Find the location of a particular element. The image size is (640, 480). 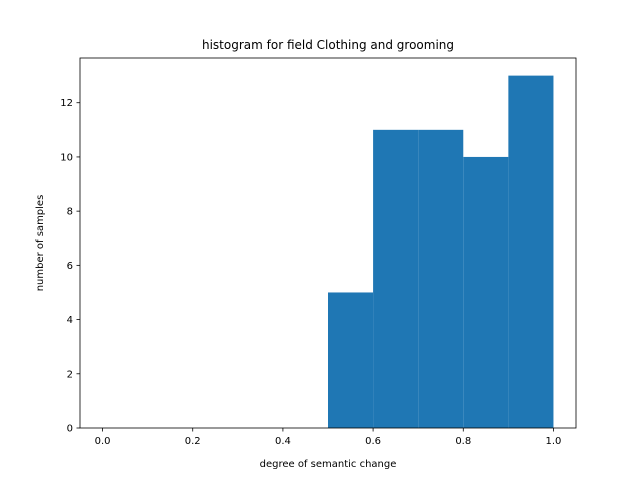

y-tick-label: 2 is located at coordinates (70, 374).